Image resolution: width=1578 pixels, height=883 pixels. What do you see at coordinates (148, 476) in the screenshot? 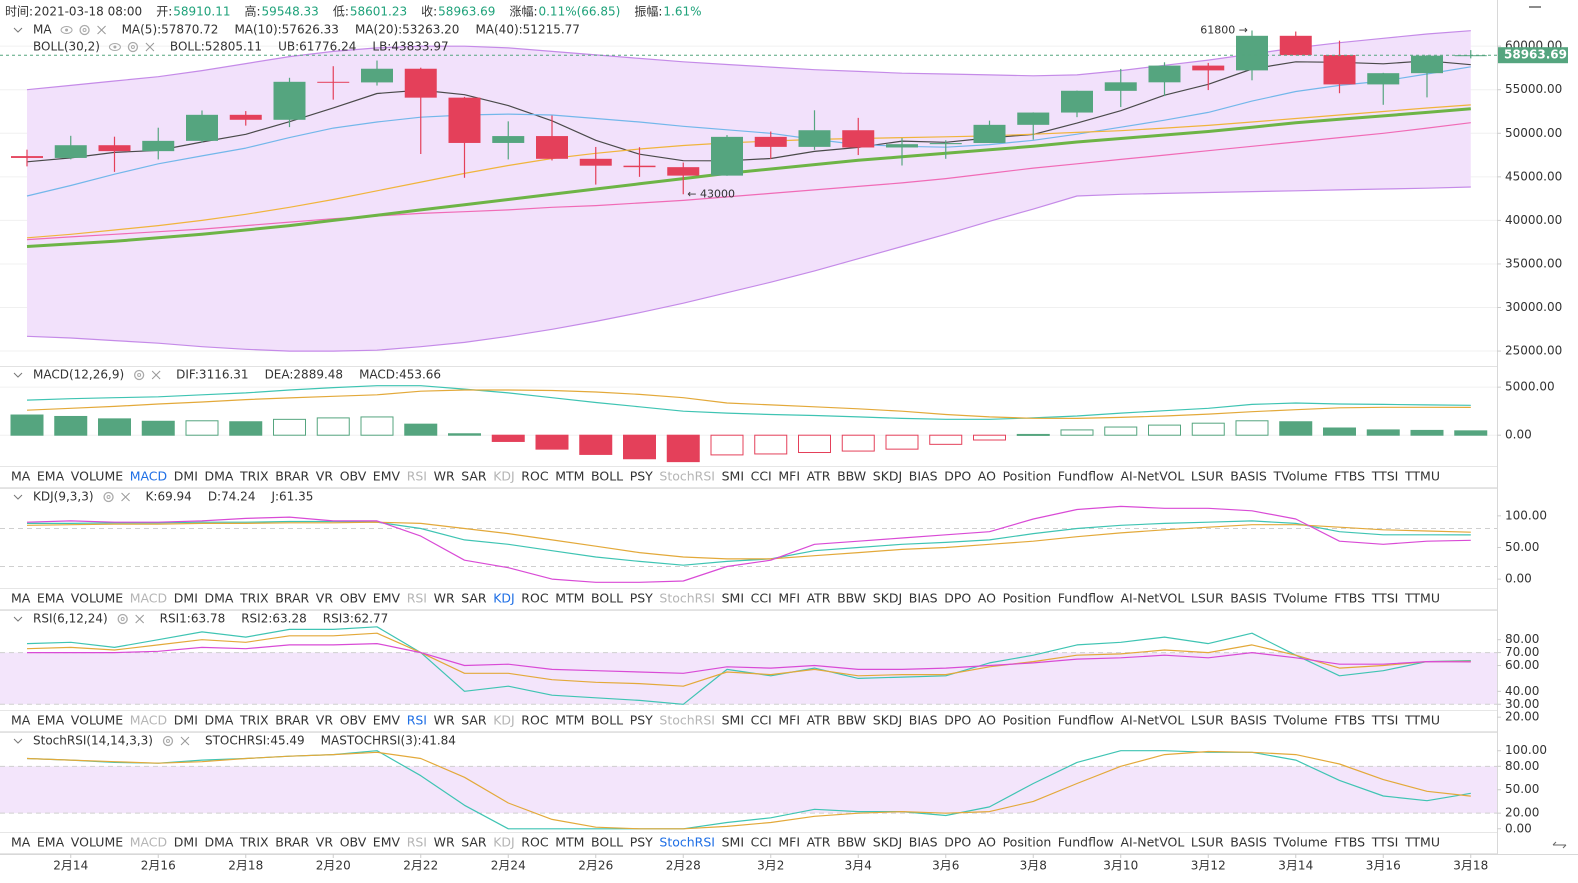
I see `indicator-tab: MACD` at bounding box center [148, 476].